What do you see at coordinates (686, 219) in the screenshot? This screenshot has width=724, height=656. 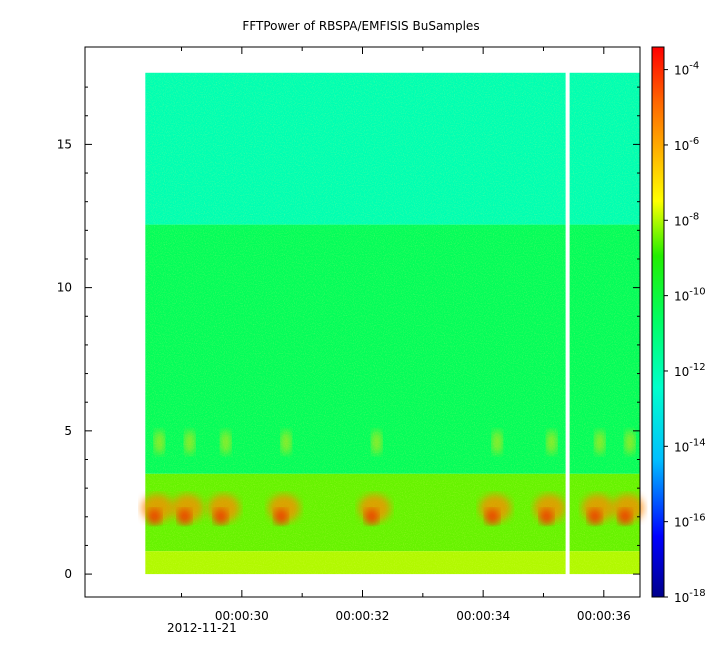 I see `colorbar-tick-label: 10⁻⁸` at bounding box center [686, 219].